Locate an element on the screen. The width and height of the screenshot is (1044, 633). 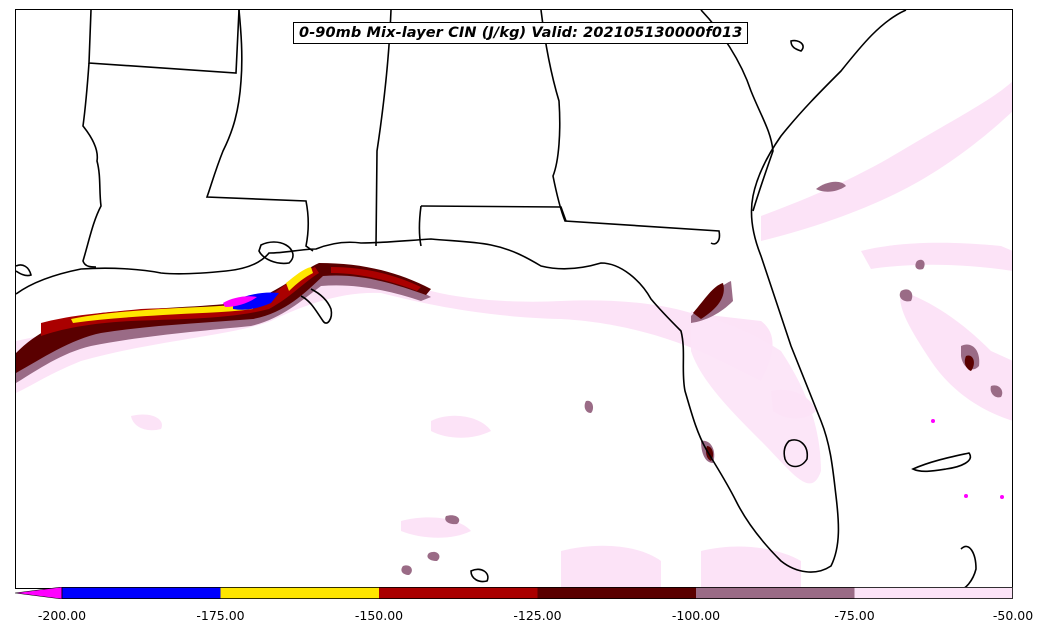
colorbar-under-arrow is located at coordinates (39, 593).